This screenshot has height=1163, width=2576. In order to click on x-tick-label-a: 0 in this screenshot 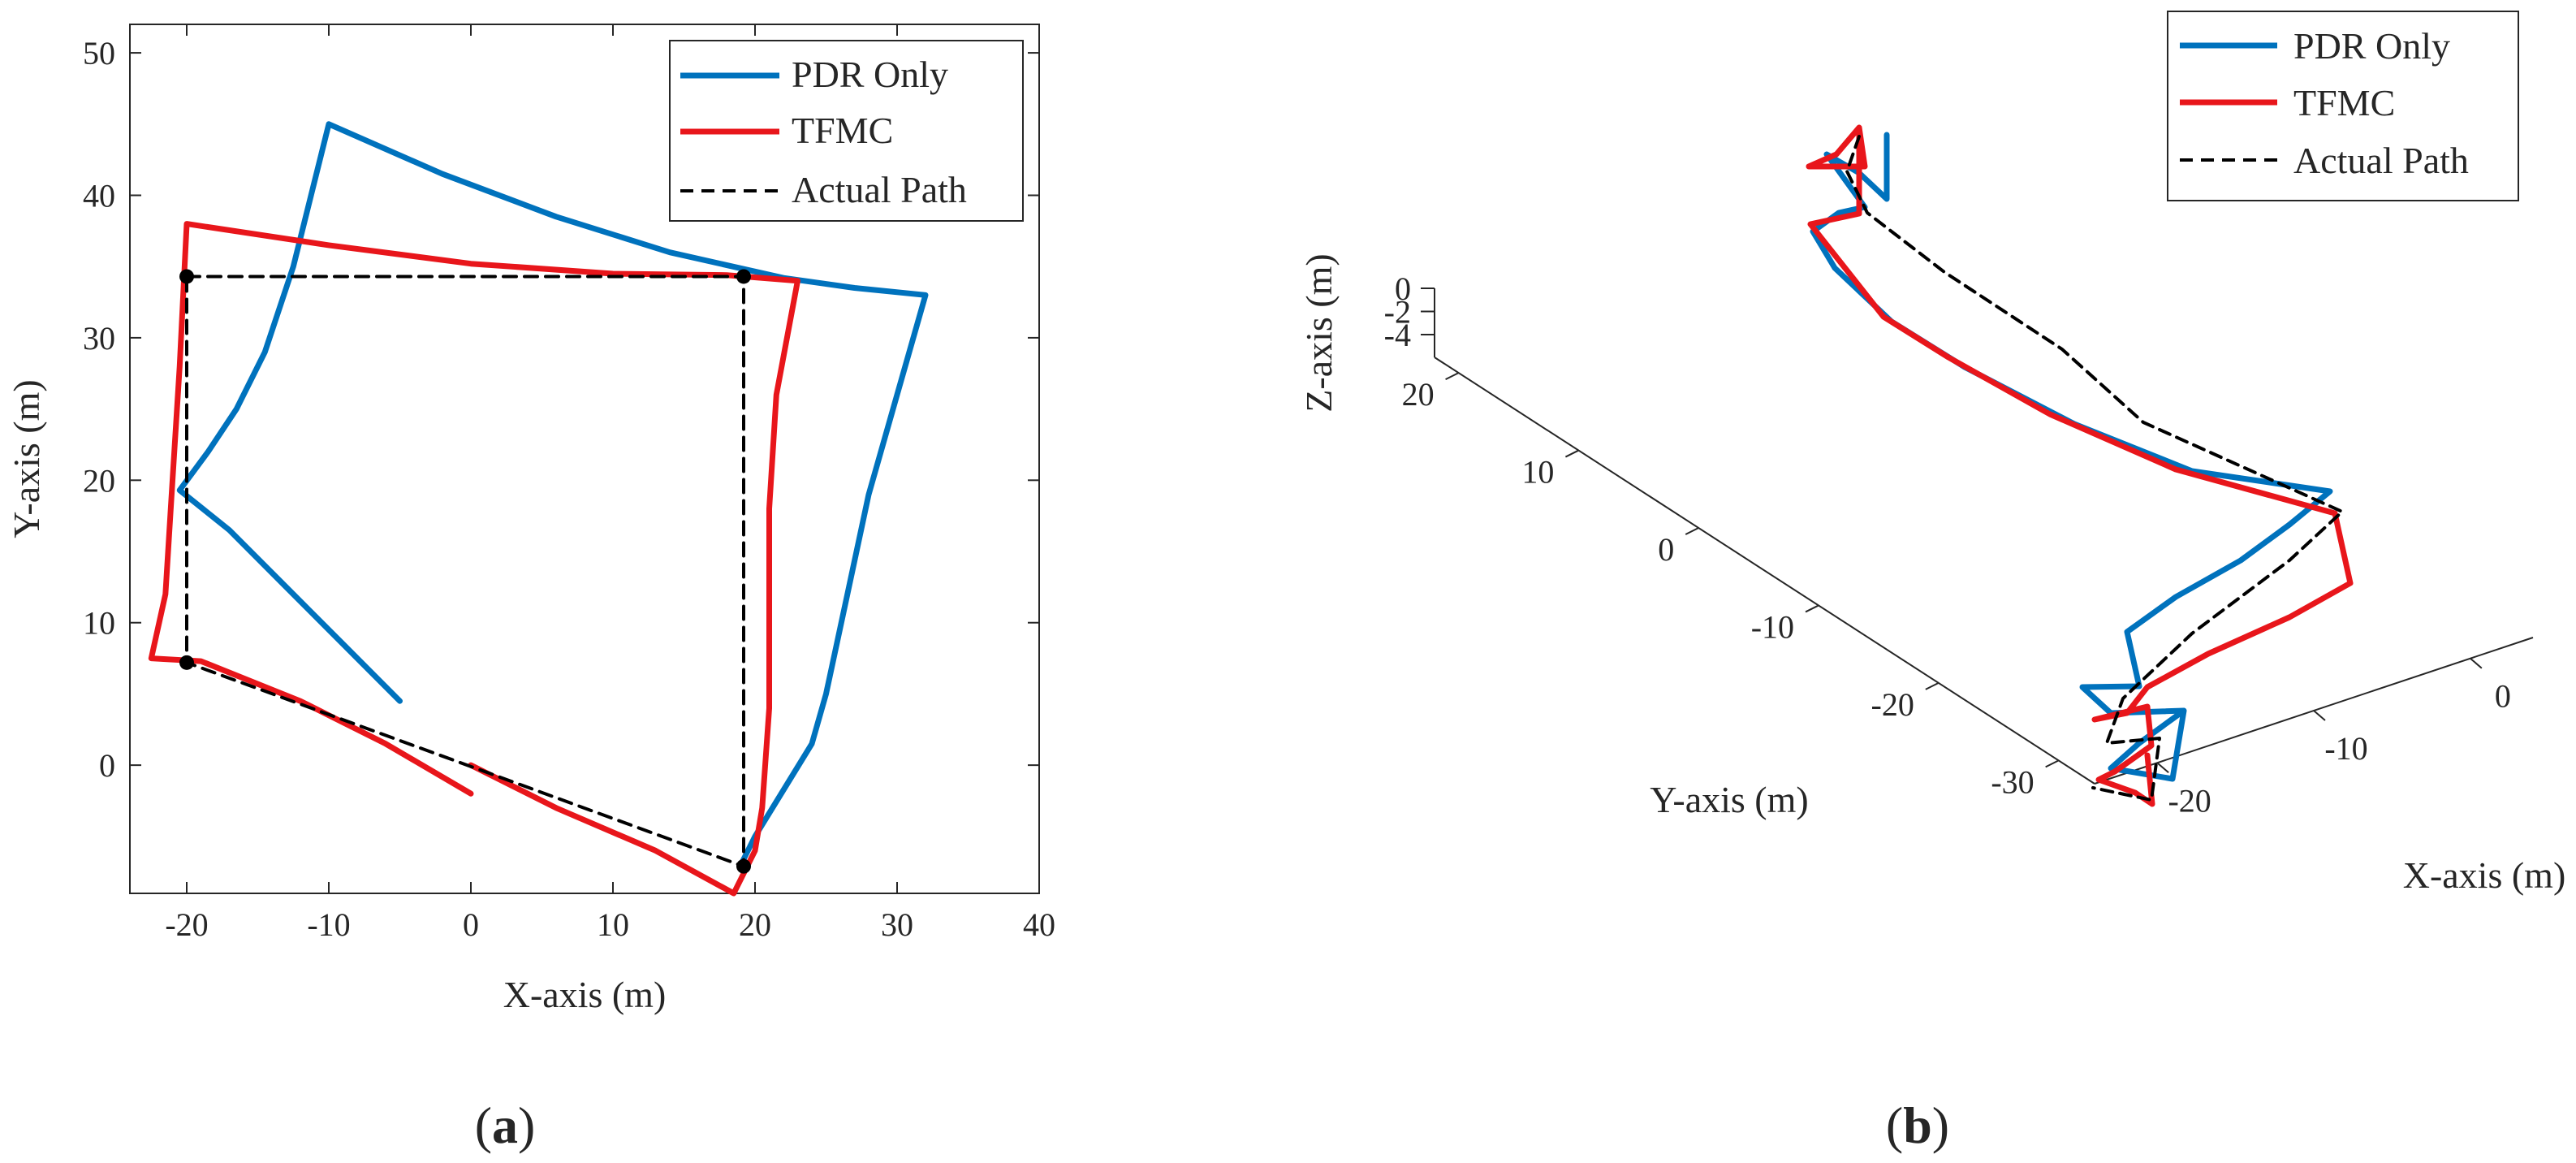, I will do `click(471, 924)`.